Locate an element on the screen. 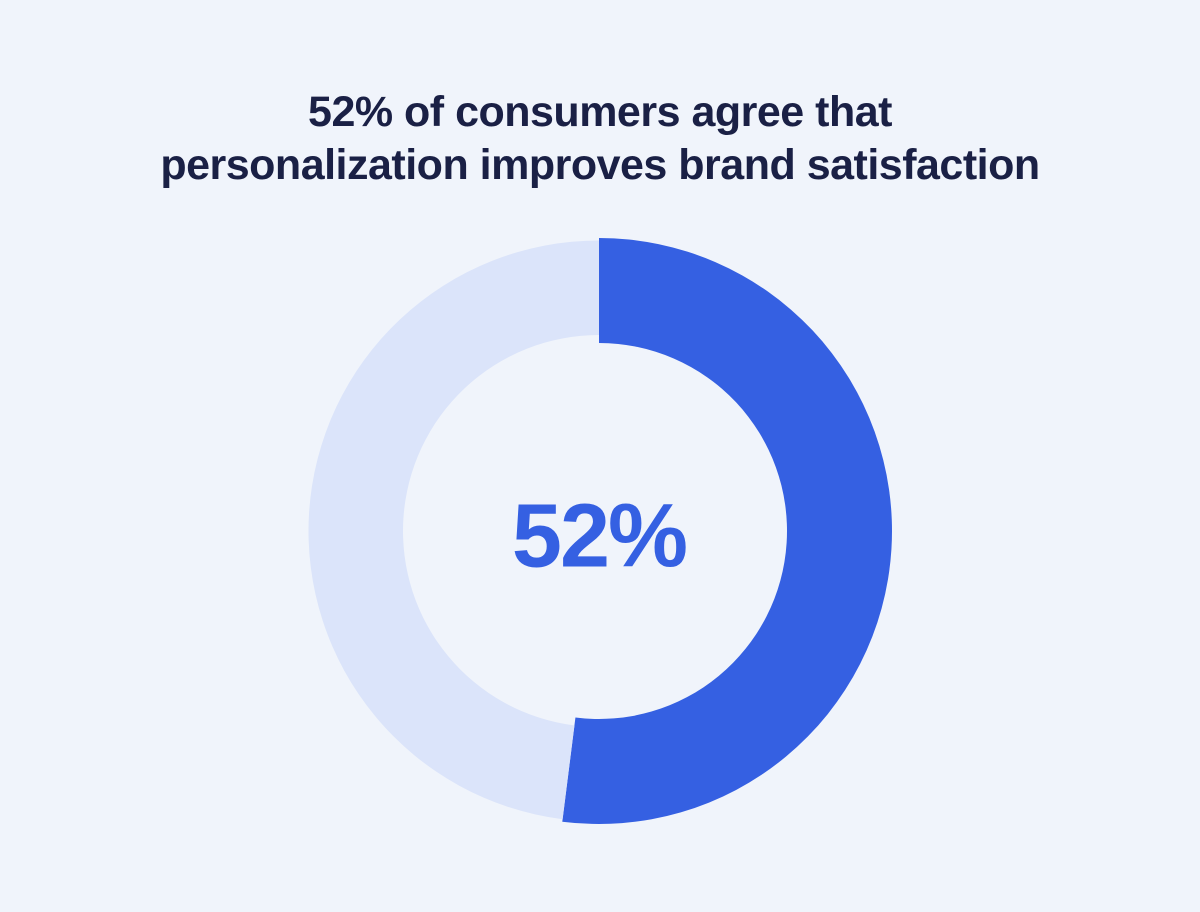 This screenshot has width=1200, height=912. donut-center-value: 52% is located at coordinates (599, 536).